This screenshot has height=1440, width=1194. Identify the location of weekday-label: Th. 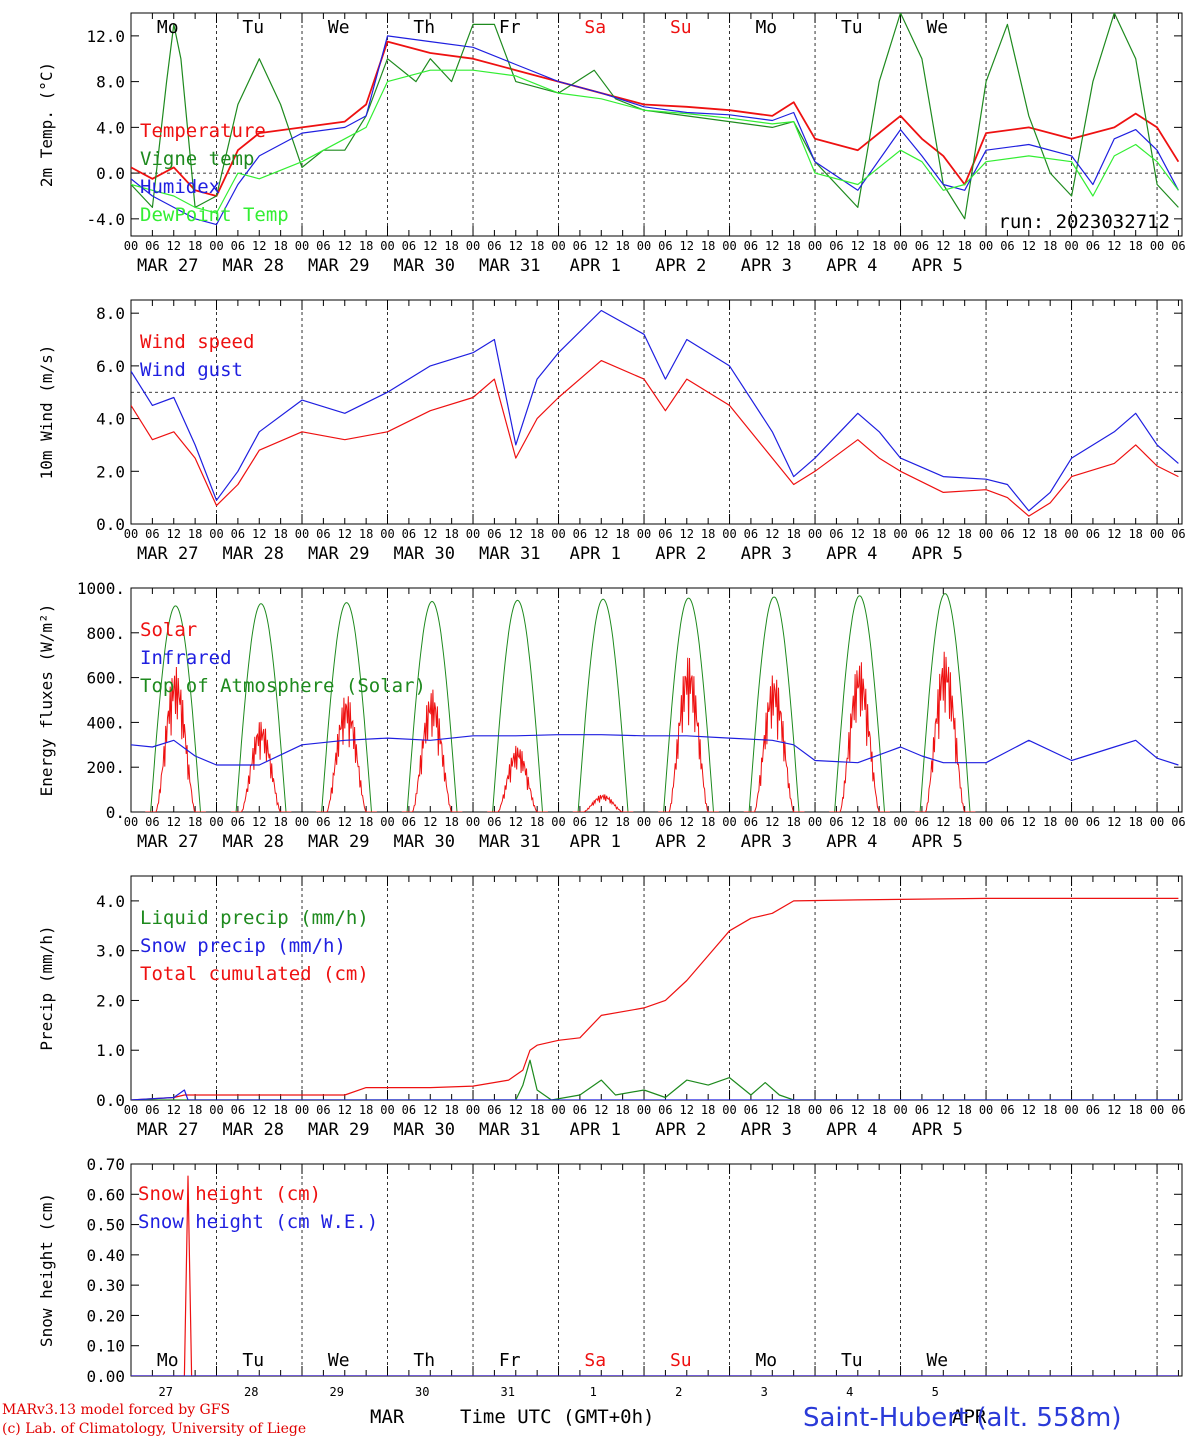
(424, 27).